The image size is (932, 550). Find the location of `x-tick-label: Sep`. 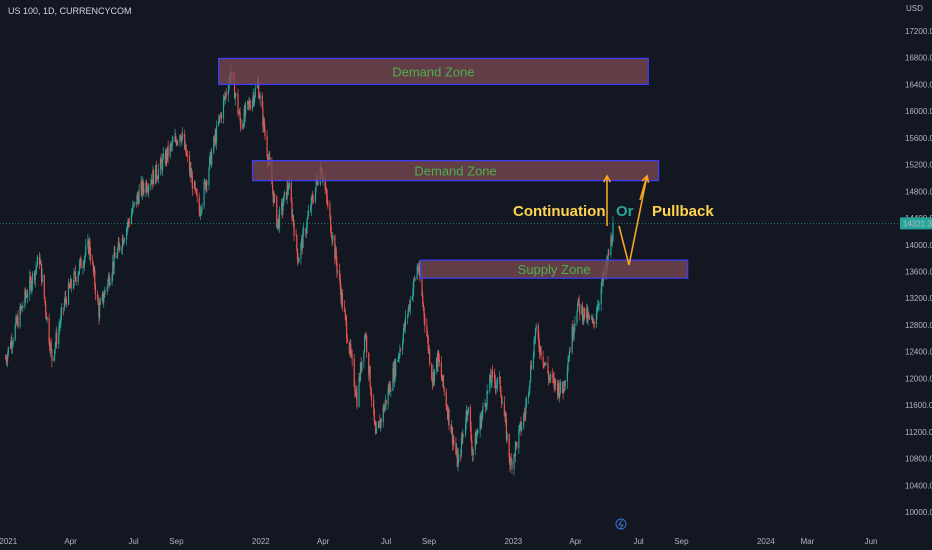

x-tick-label: Sep is located at coordinates (681, 541).